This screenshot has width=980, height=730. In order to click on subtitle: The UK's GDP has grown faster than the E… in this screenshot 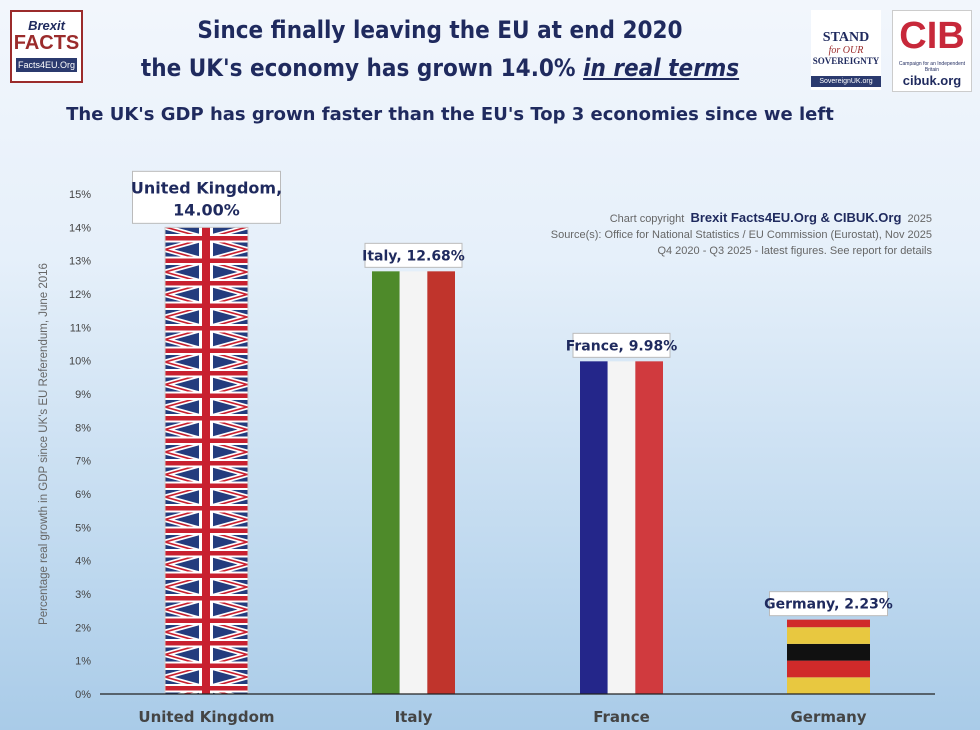, I will do `click(450, 114)`.